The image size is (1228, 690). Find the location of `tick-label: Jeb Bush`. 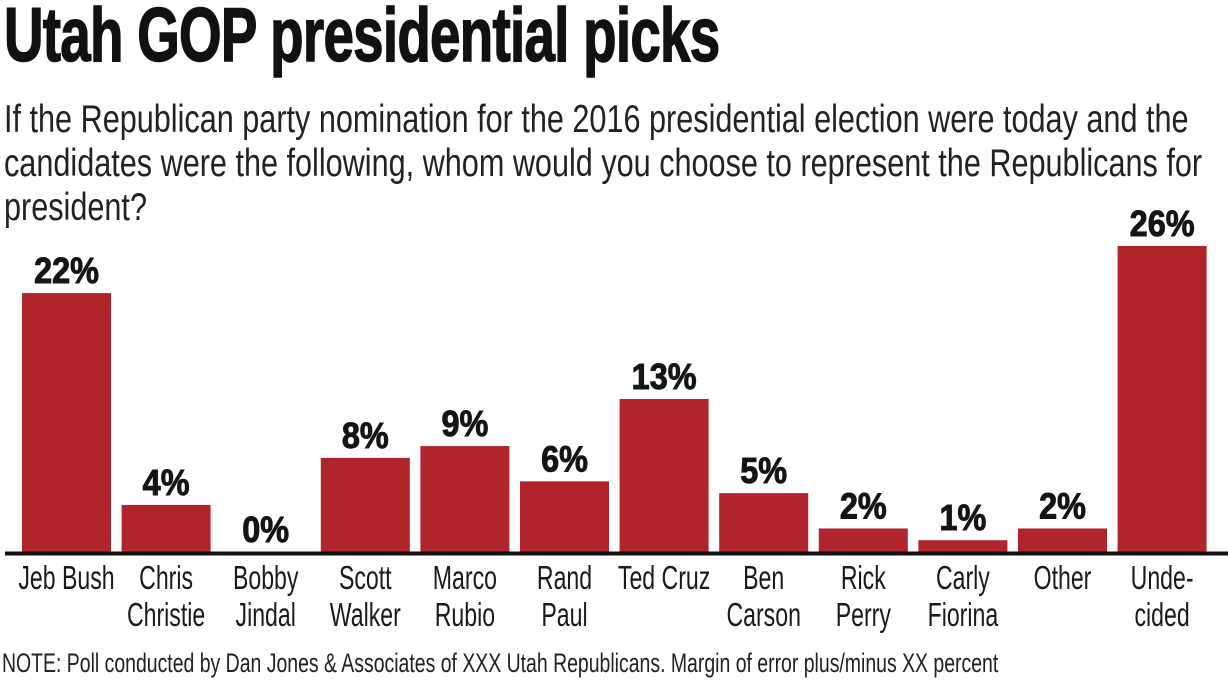

tick-label: Jeb Bush is located at coordinates (66, 578).